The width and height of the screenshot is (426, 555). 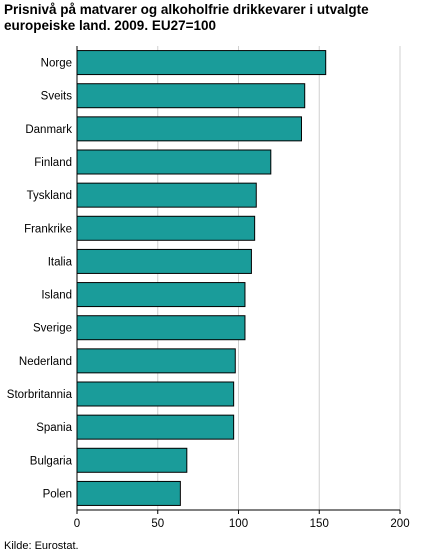 I want to click on category-label: Sverige, so click(x=52, y=329).